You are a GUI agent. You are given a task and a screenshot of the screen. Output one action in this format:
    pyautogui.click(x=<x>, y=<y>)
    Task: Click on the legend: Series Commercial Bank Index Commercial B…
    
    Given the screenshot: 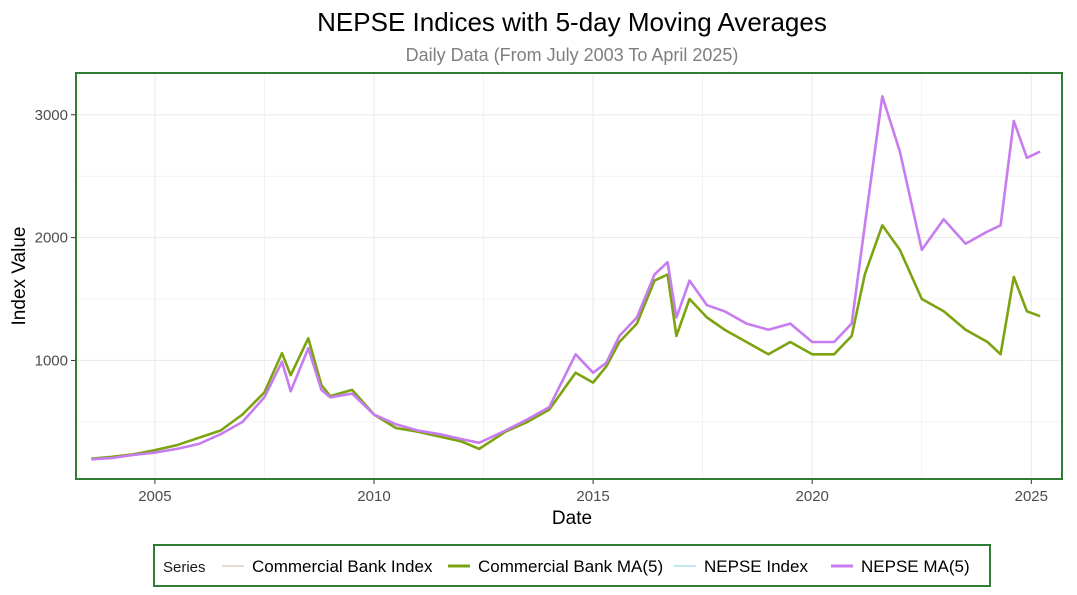 What is the action you would take?
    pyautogui.click(x=572, y=565)
    